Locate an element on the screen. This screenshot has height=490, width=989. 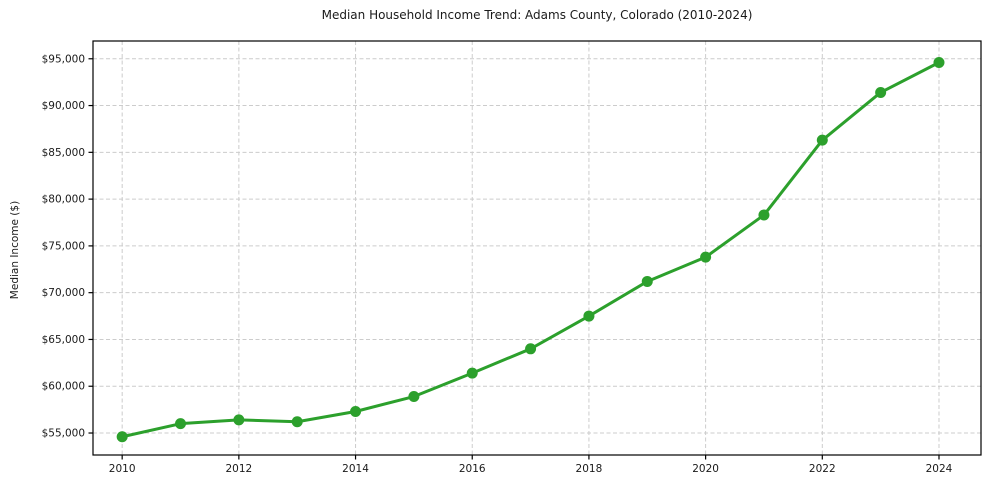
y-tick-label: $75,000 is located at coordinates (63, 246).